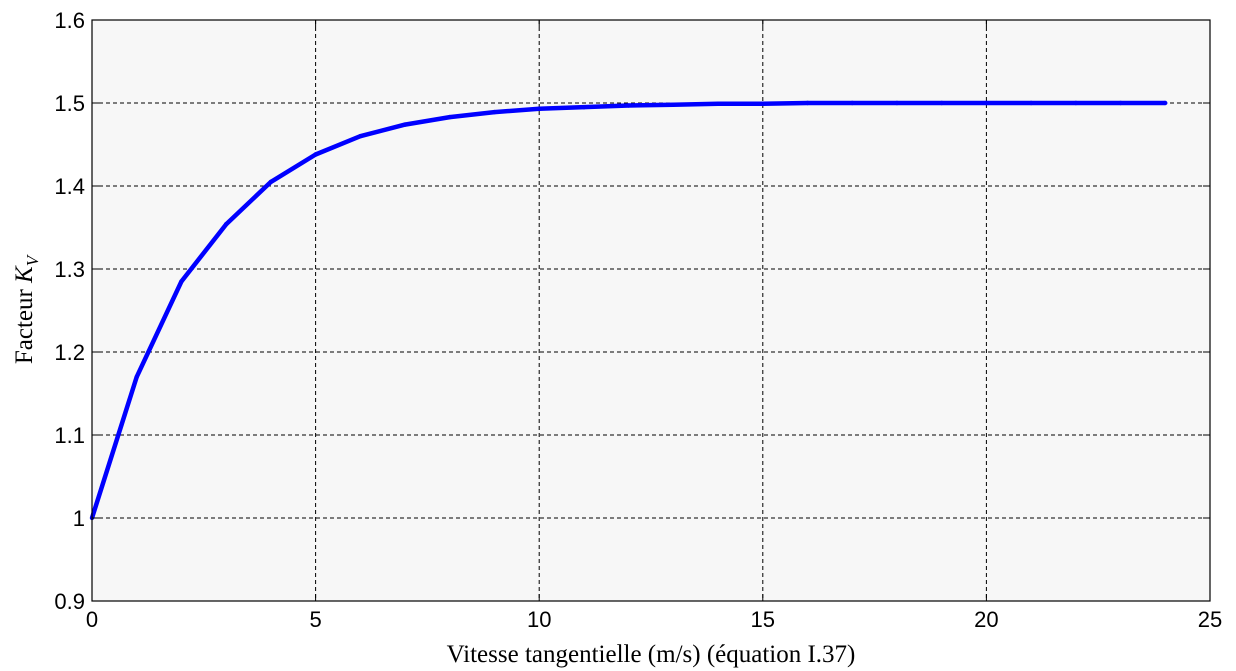  Describe the element at coordinates (24, 274) in the screenshot. I see `y-axis-title-symbol: K` at that location.